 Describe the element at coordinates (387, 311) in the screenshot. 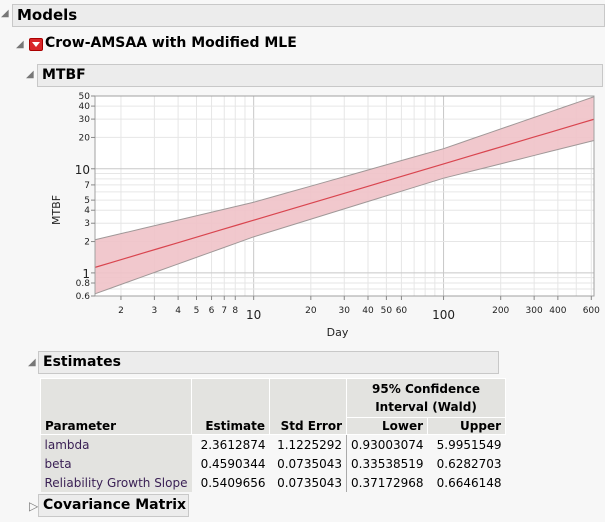

I see `x-tick-label: 50` at that location.